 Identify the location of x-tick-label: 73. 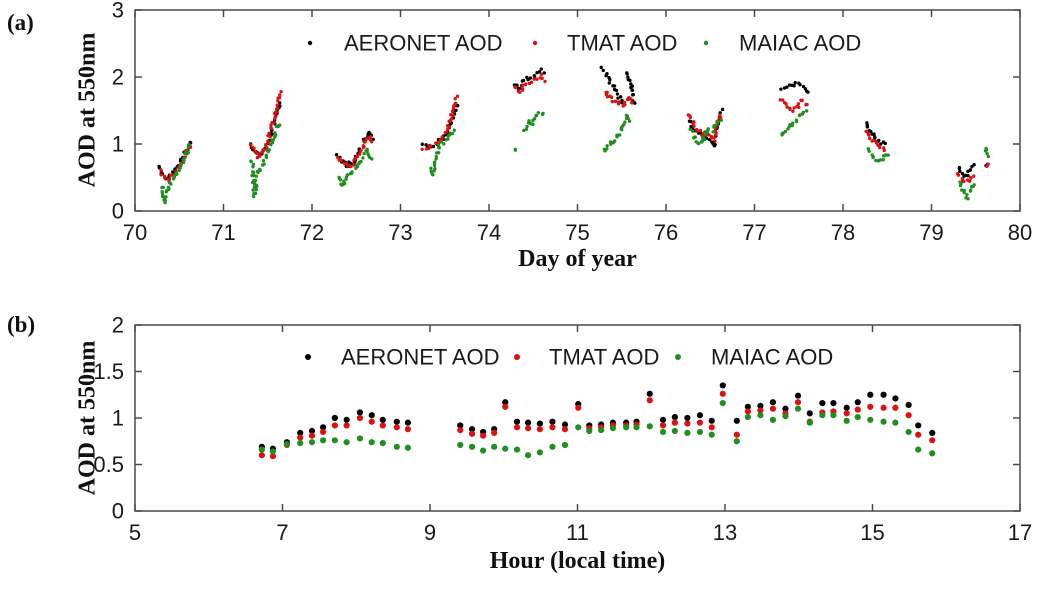
(400, 232).